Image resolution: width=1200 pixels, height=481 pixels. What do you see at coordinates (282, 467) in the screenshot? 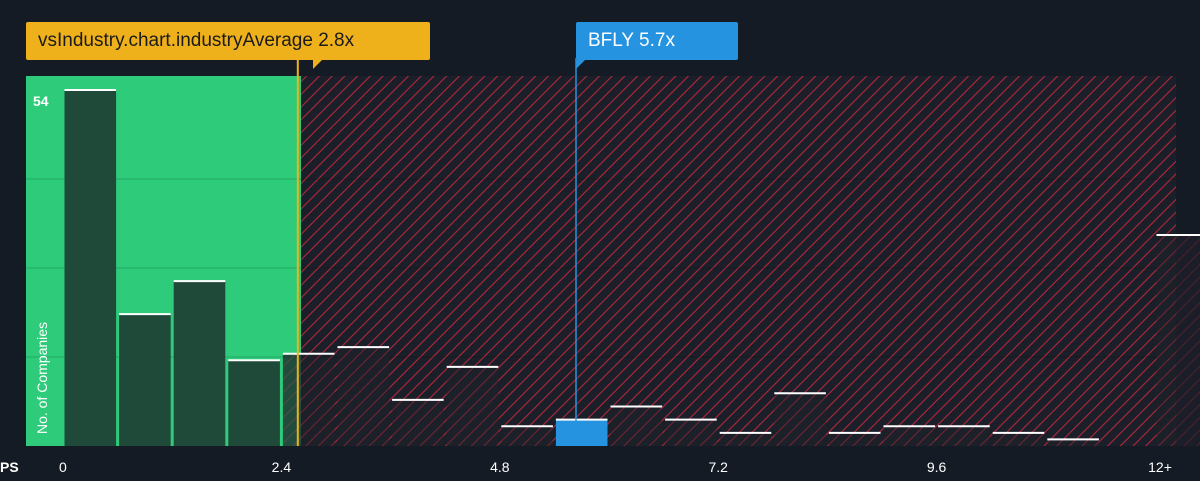
I see `x-tick-1: 2.4` at bounding box center [282, 467].